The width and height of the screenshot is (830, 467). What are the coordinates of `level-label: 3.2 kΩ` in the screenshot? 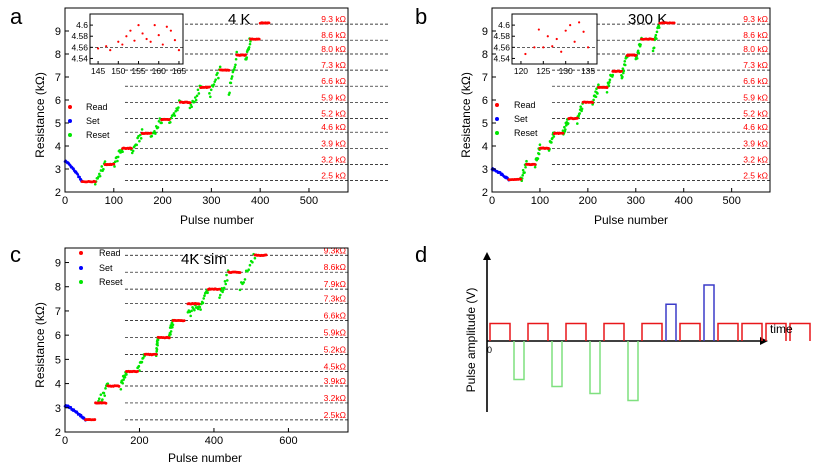 It's located at (333, 159).